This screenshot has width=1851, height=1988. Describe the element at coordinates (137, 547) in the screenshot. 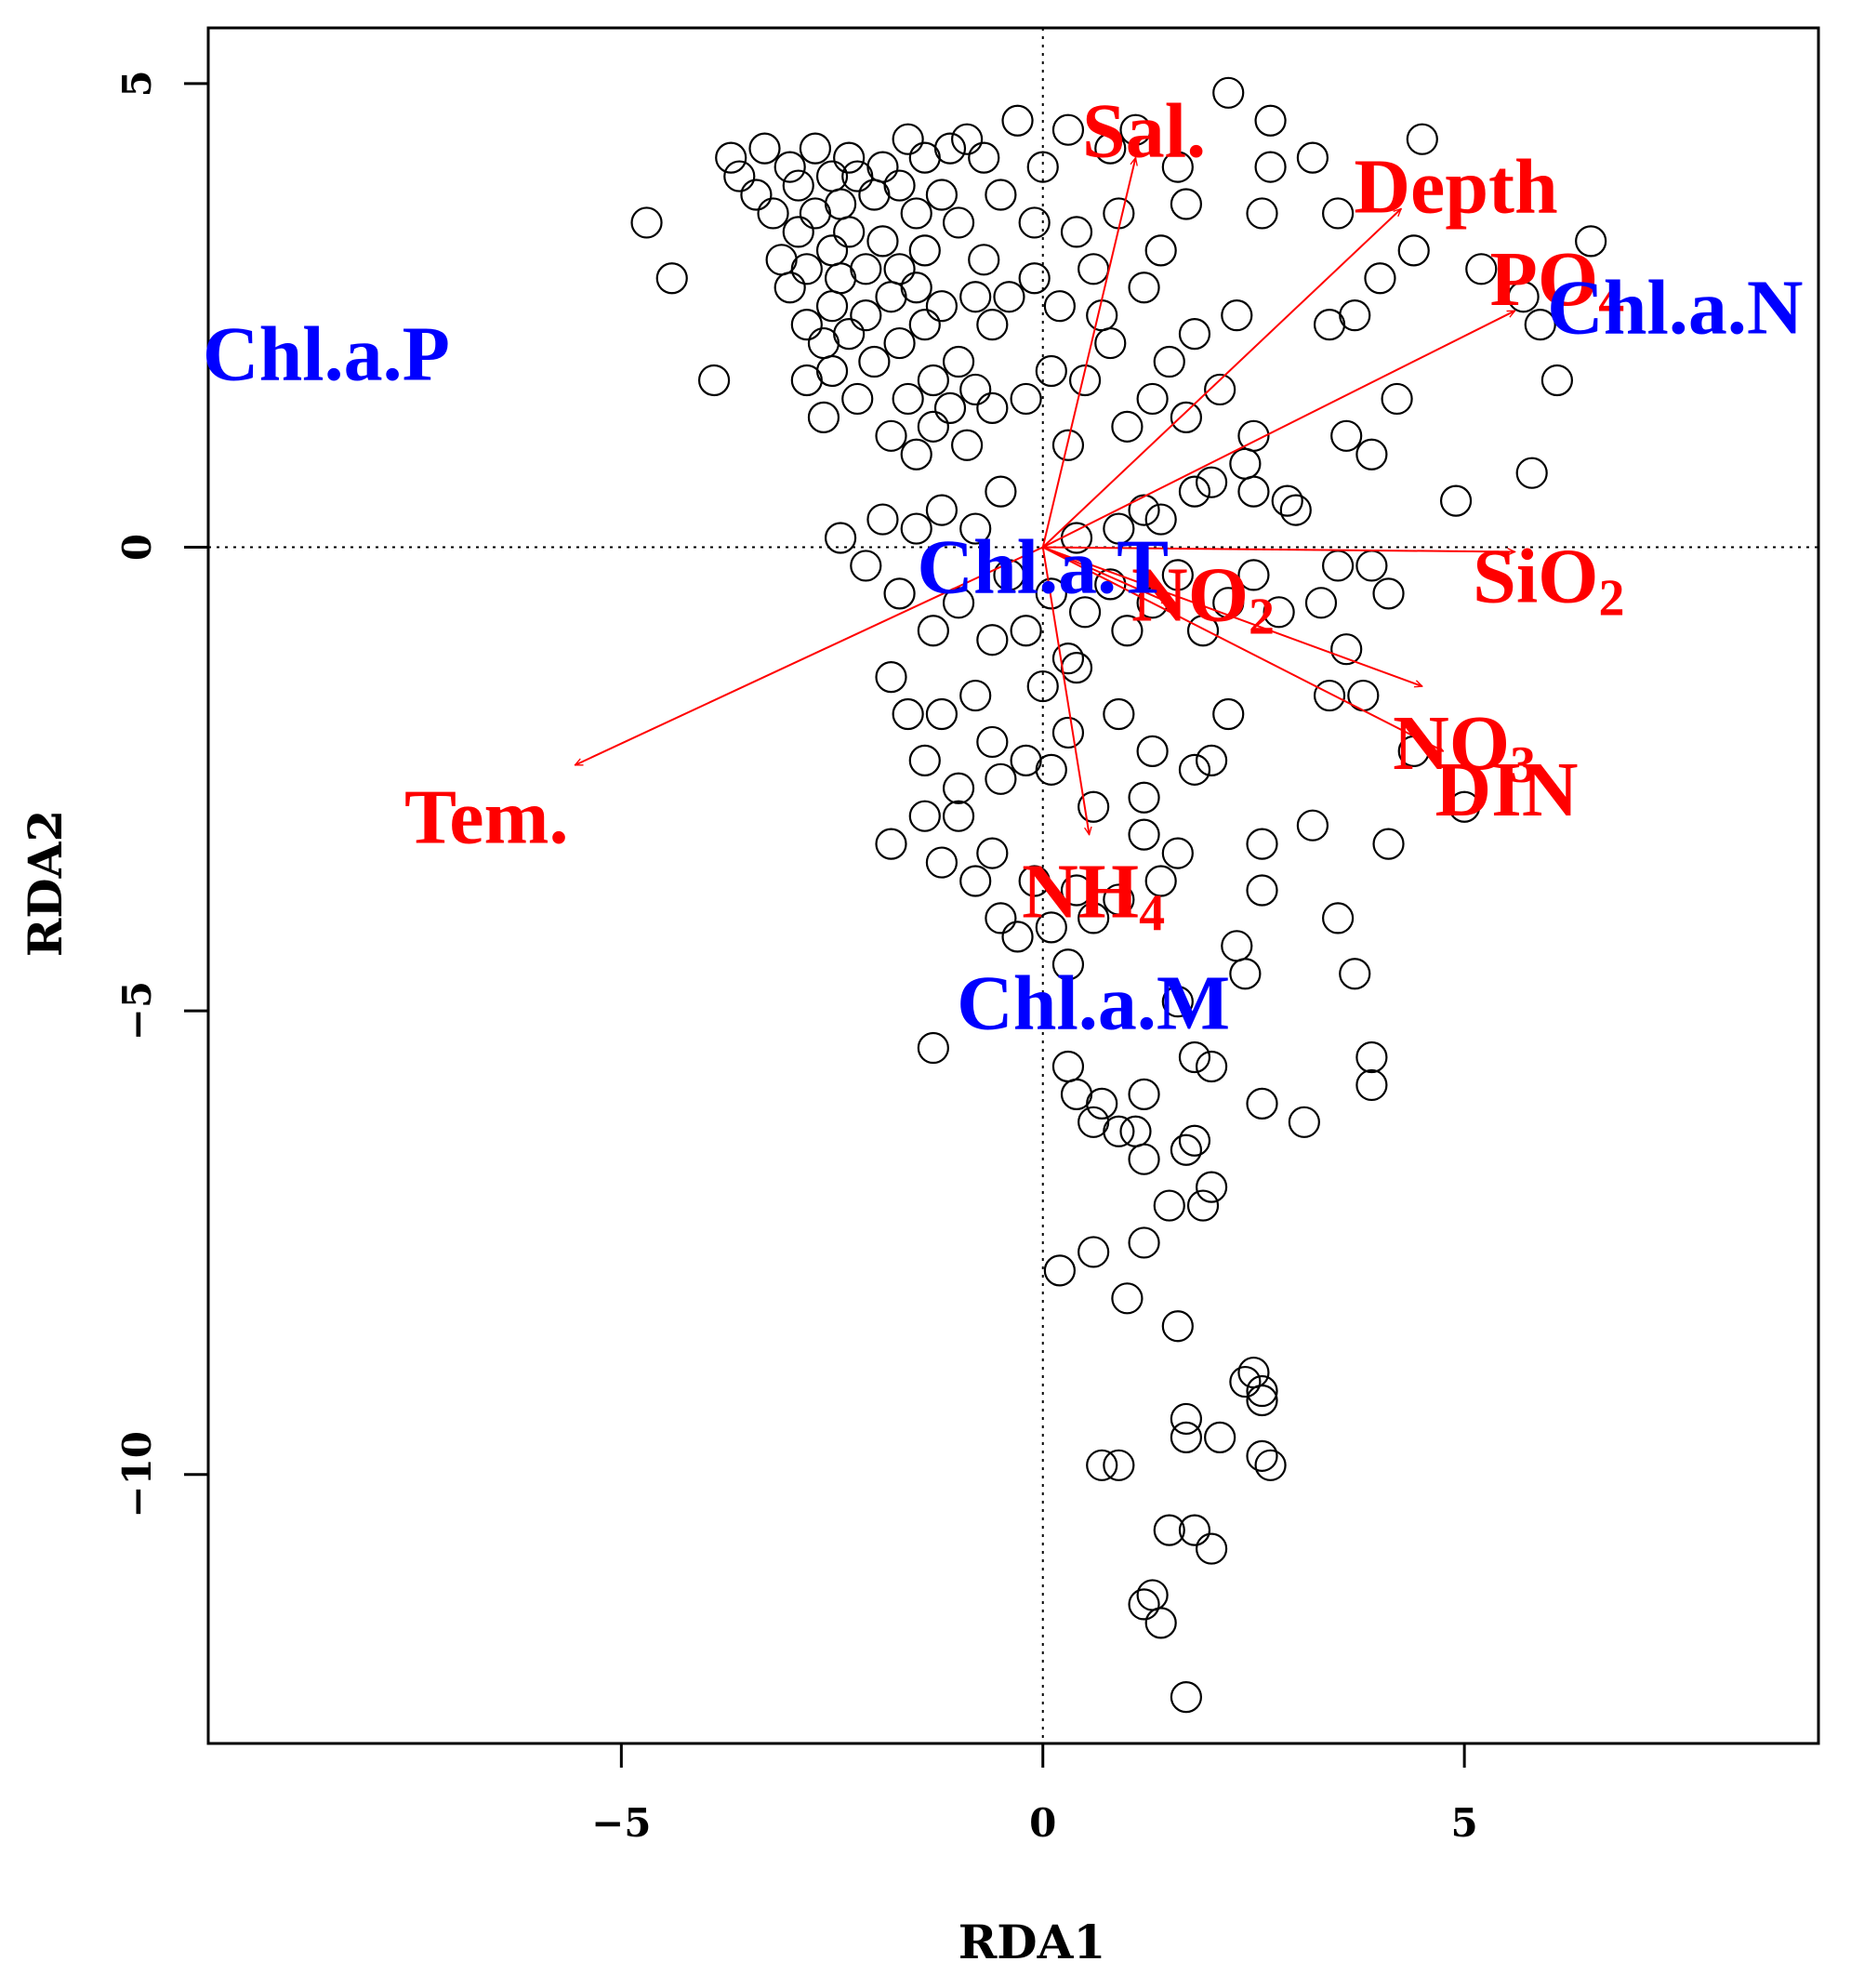

I see `y-tick-label: 0` at that location.